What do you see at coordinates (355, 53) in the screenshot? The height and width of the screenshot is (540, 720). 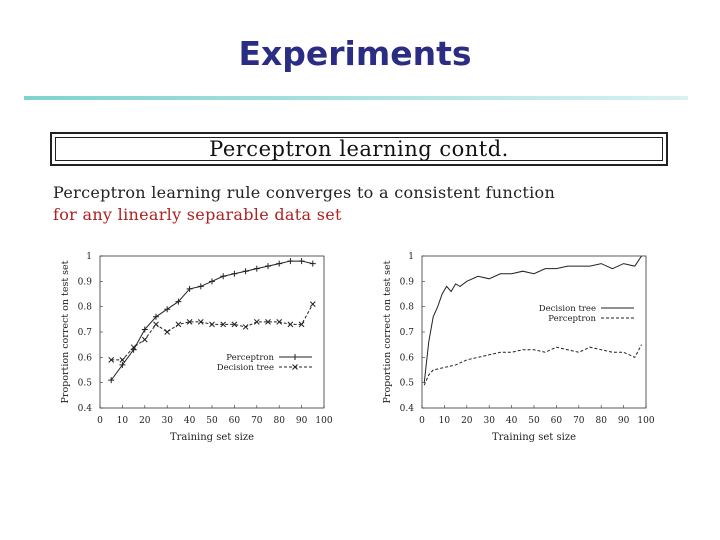 I see `slide-title: Experiments` at bounding box center [355, 53].